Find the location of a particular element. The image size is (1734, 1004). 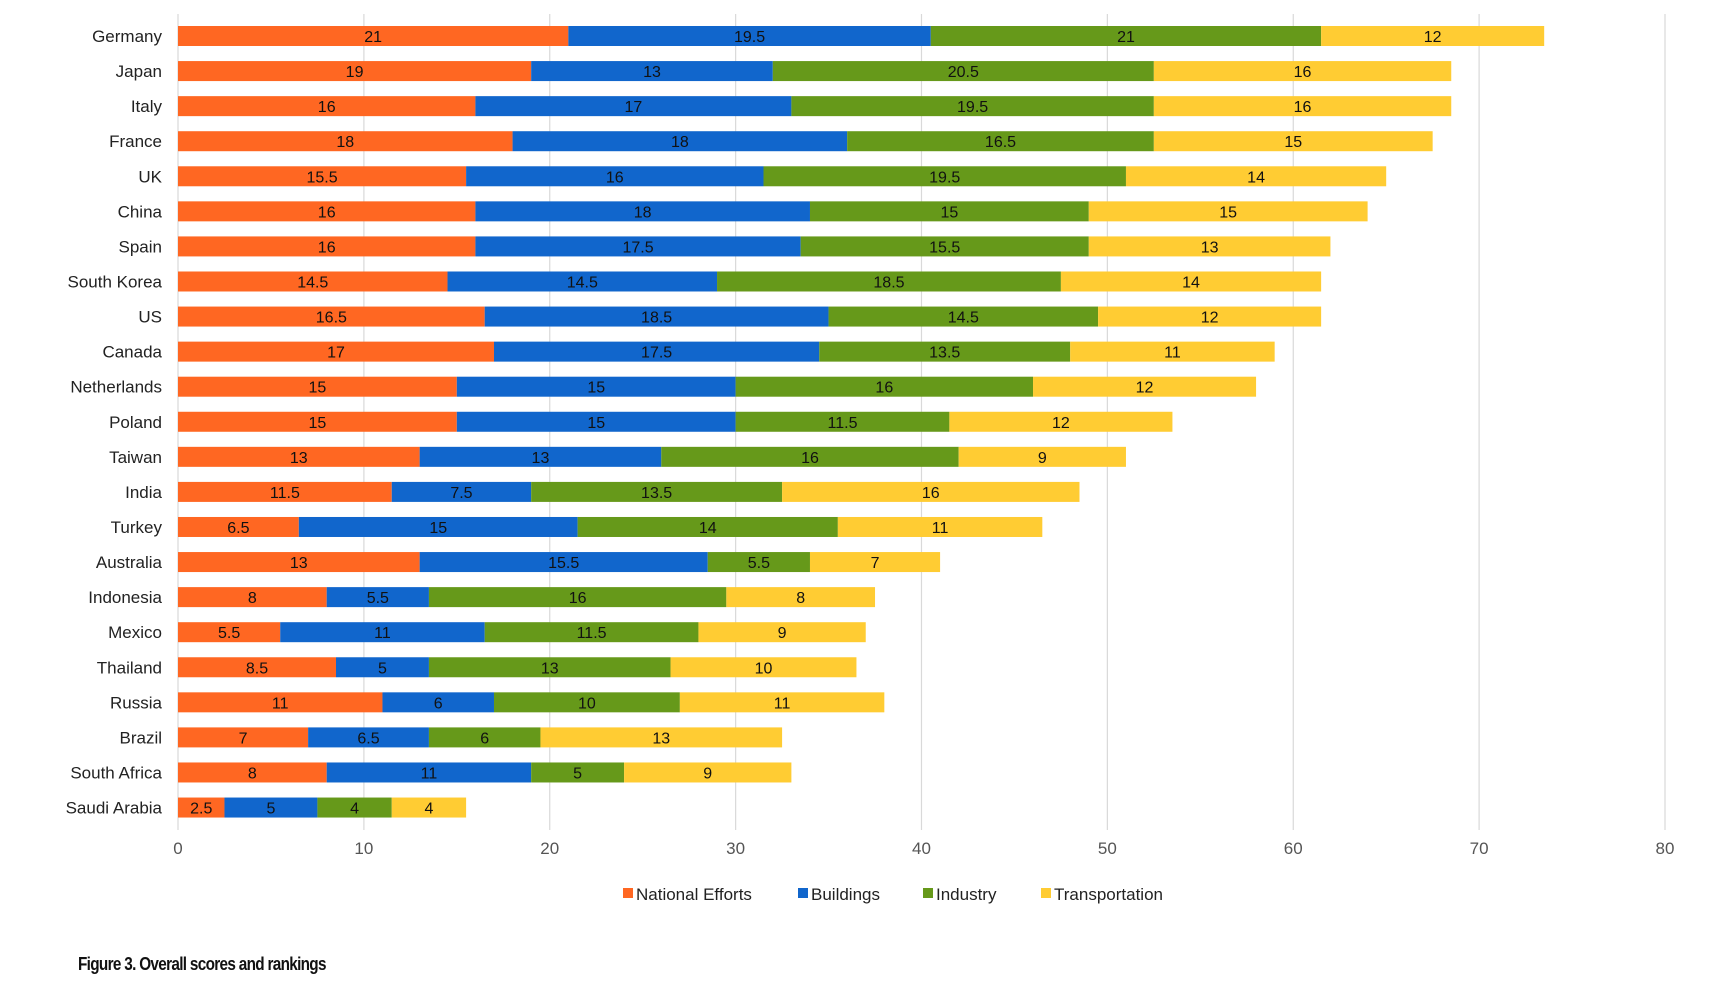

data-label: 8.5 is located at coordinates (257, 668).